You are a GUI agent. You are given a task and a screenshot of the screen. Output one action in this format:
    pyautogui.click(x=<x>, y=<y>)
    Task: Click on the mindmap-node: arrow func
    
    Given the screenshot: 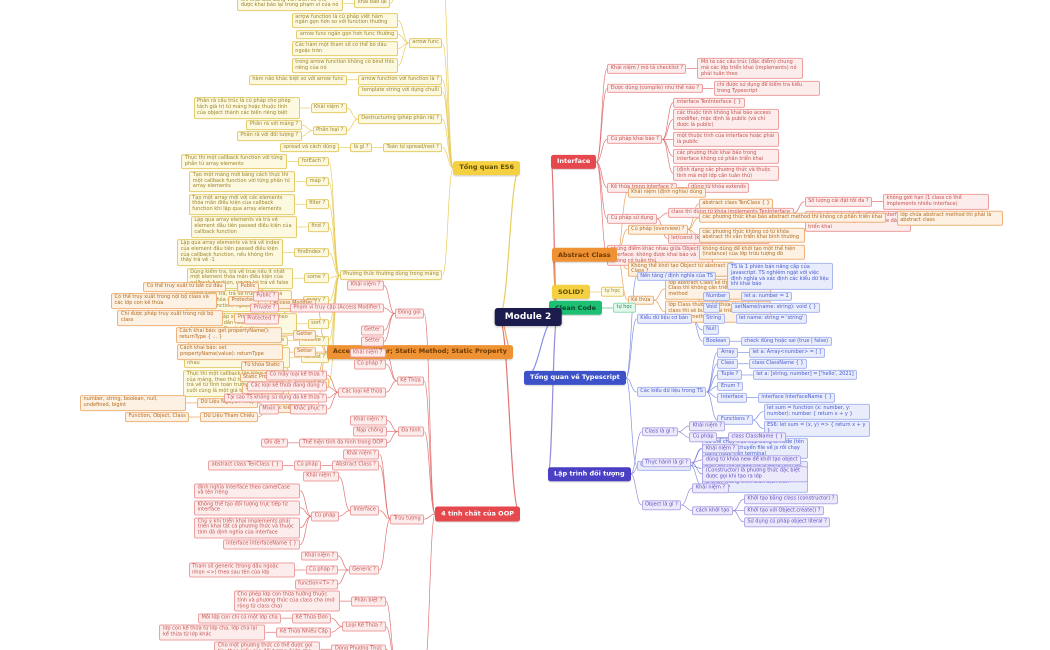 What is the action you would take?
    pyautogui.click(x=425, y=43)
    